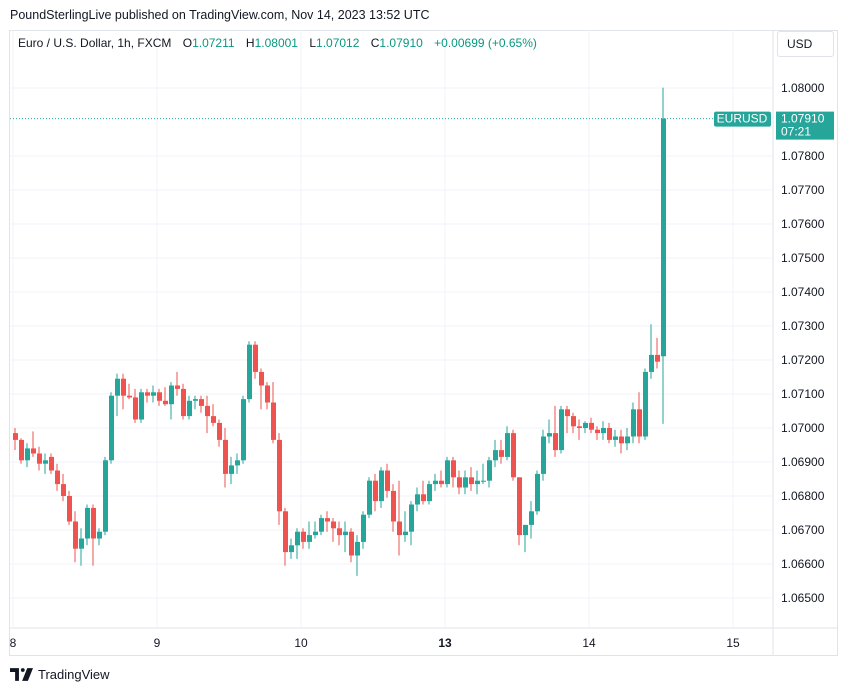  I want to click on legend-high-label: H, so click(250, 43).